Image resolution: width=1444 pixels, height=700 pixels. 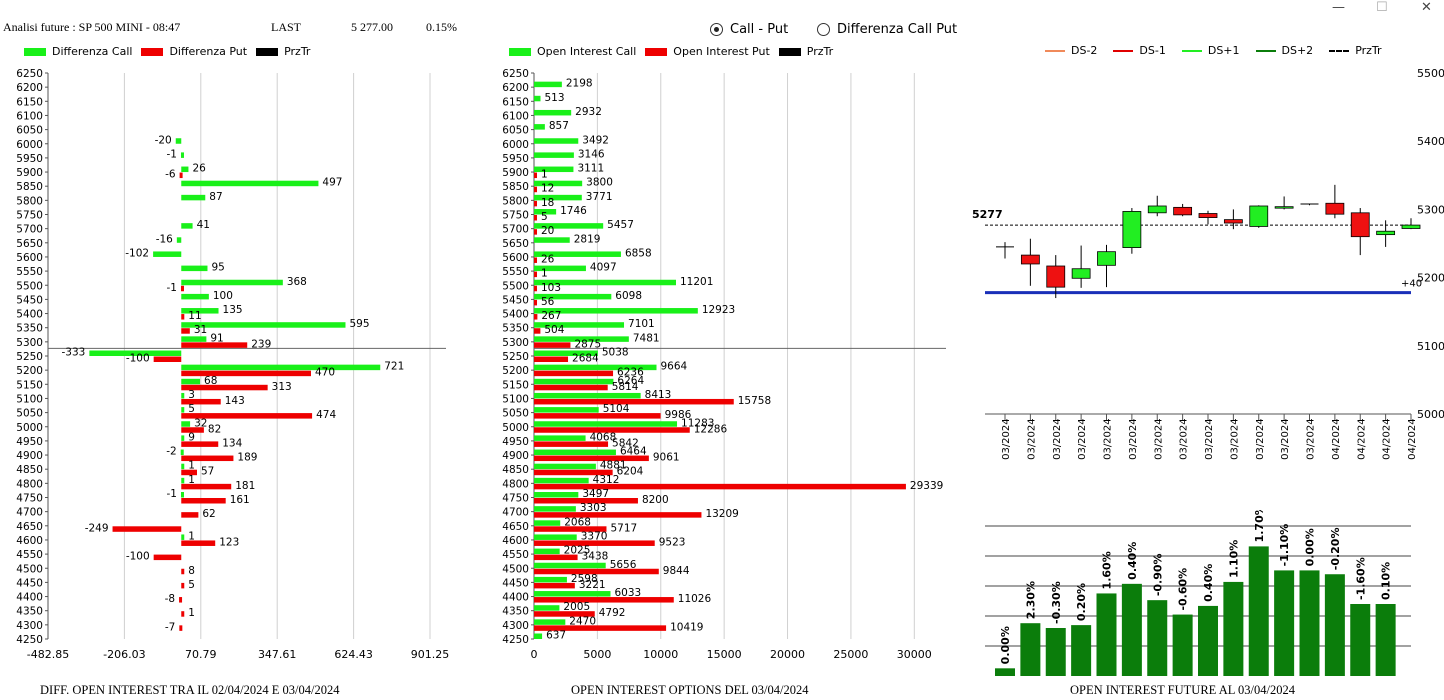 What do you see at coordinates (515, 315) in the screenshot?
I see `strike-label: 5400` at bounding box center [515, 315].